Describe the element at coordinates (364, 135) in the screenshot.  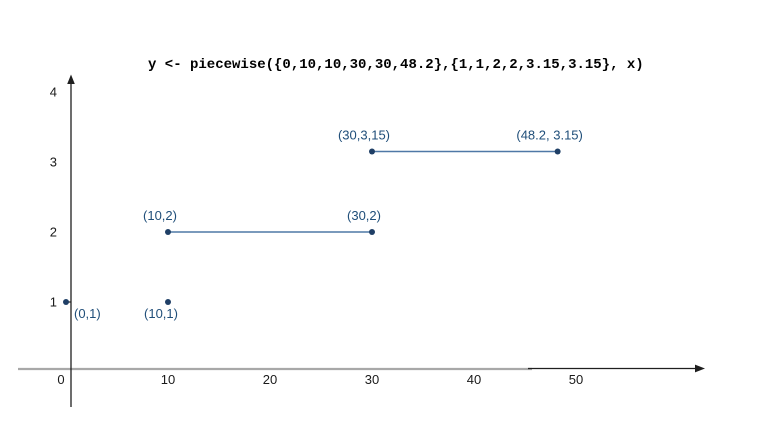
I see `point-label: (30,3,15)` at that location.